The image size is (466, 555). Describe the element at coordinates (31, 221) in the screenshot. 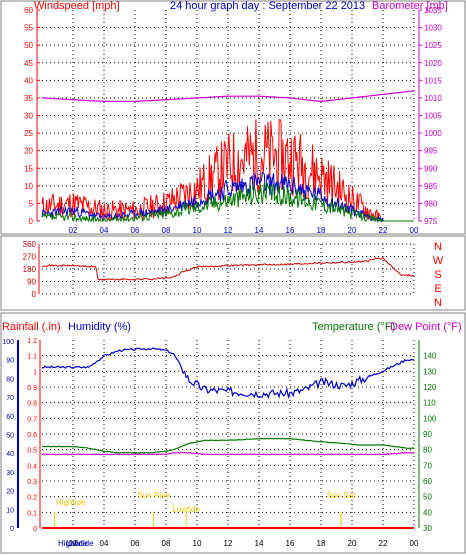

I see `windspeed-tick-label: 0` at that location.